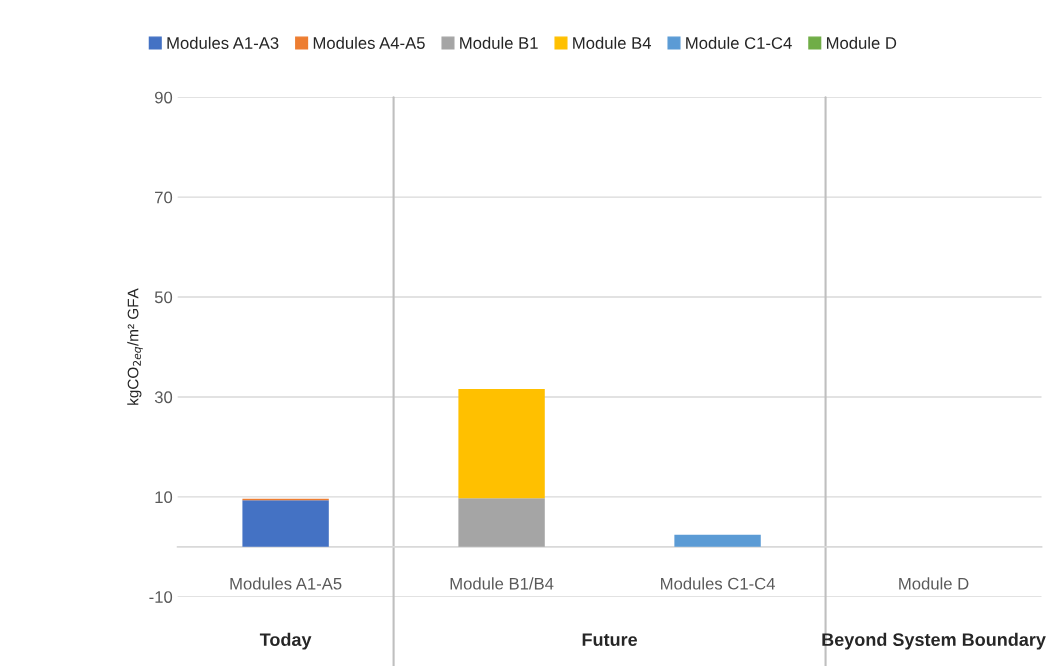 This screenshot has width=1051, height=666. Describe the element at coordinates (223, 42) in the screenshot. I see `legend-label: Modules A1-A3` at that location.